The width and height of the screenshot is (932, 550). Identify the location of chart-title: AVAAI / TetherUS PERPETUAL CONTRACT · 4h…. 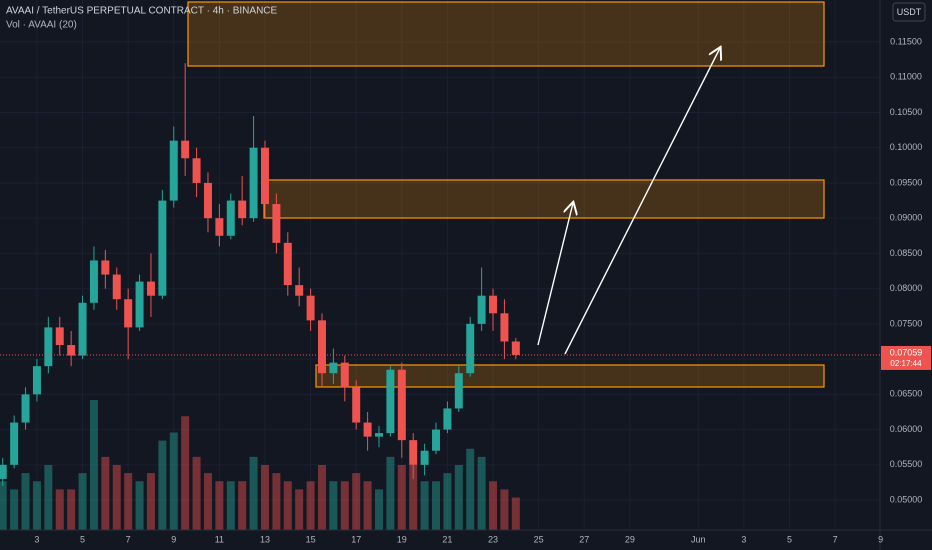
(142, 11).